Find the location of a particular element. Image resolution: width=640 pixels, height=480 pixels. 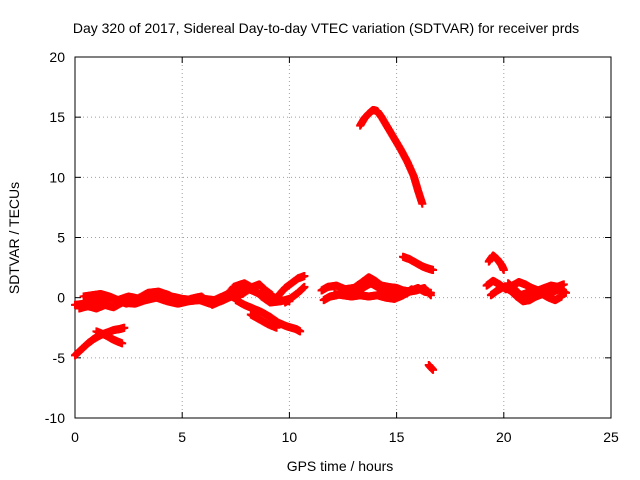

y-axis-label: SDTVAR / TECUs is located at coordinates (14, 238).